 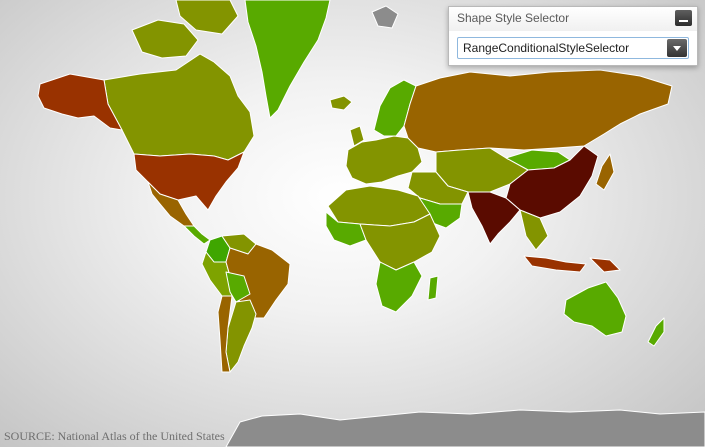 I want to click on region-bolivia, so click(x=238, y=287).